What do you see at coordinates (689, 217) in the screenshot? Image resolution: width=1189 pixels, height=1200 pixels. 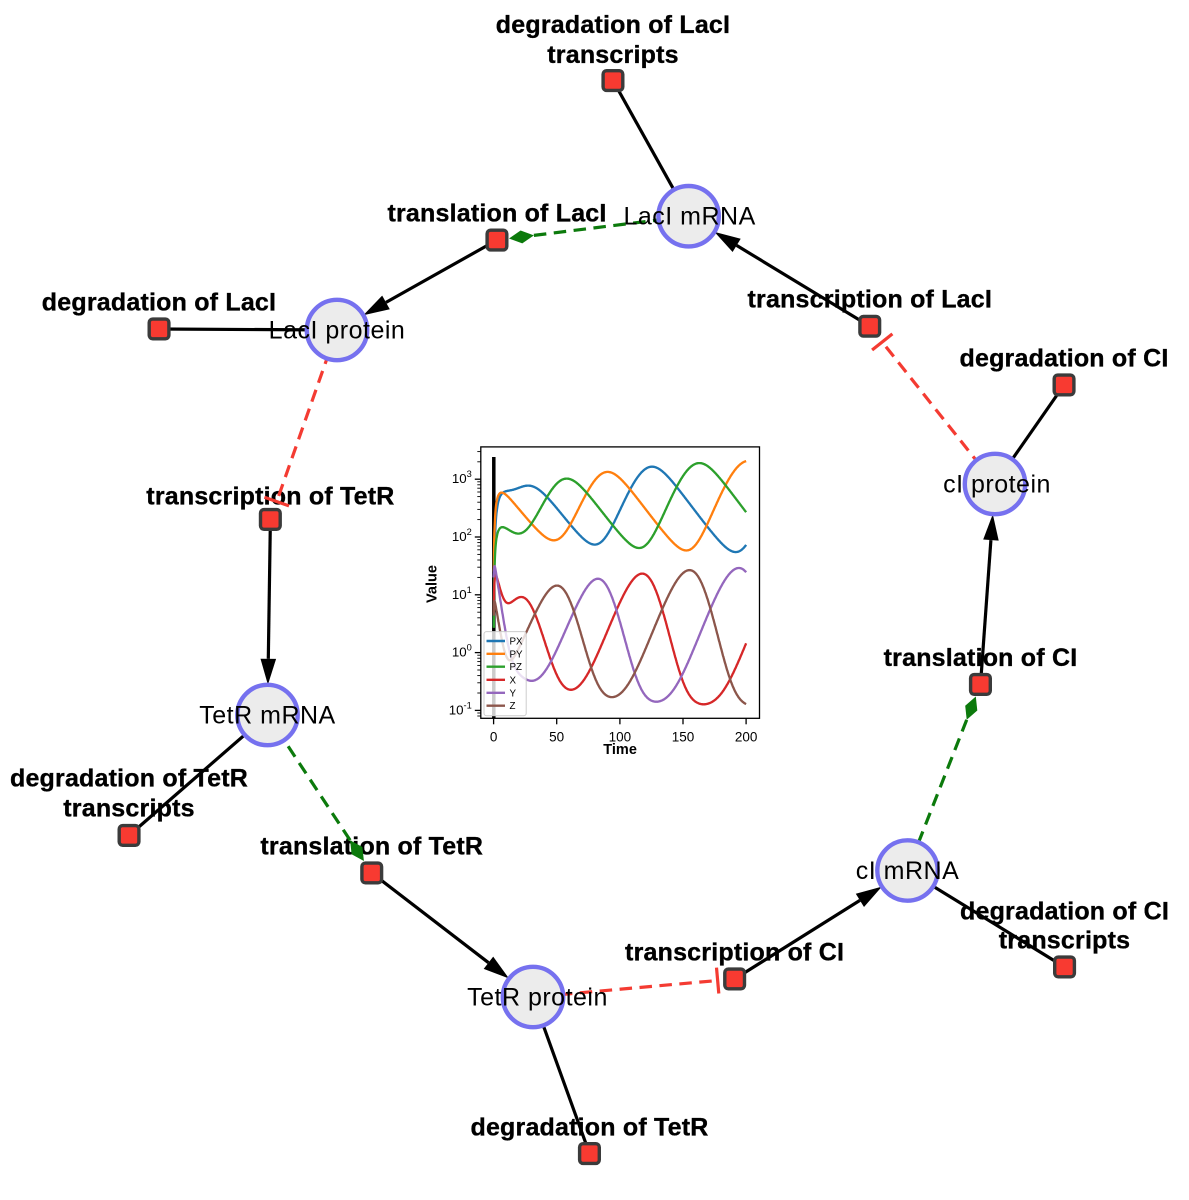 I see `svg-text: LacI mRNA` at bounding box center [689, 217].